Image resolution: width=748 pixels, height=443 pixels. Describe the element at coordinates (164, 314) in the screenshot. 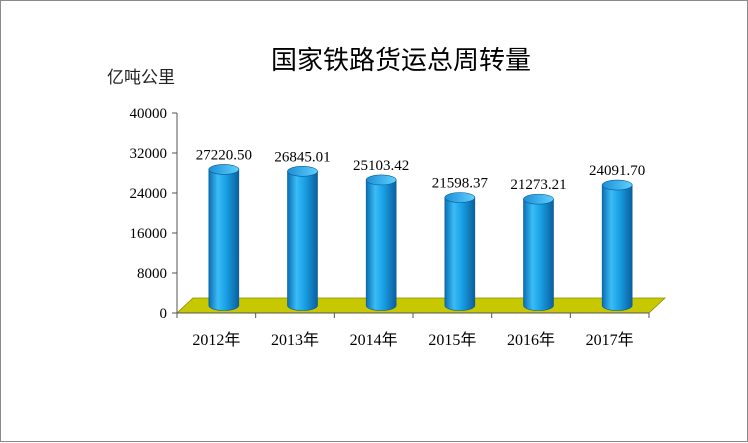

I see `y-tick-label: 0` at that location.